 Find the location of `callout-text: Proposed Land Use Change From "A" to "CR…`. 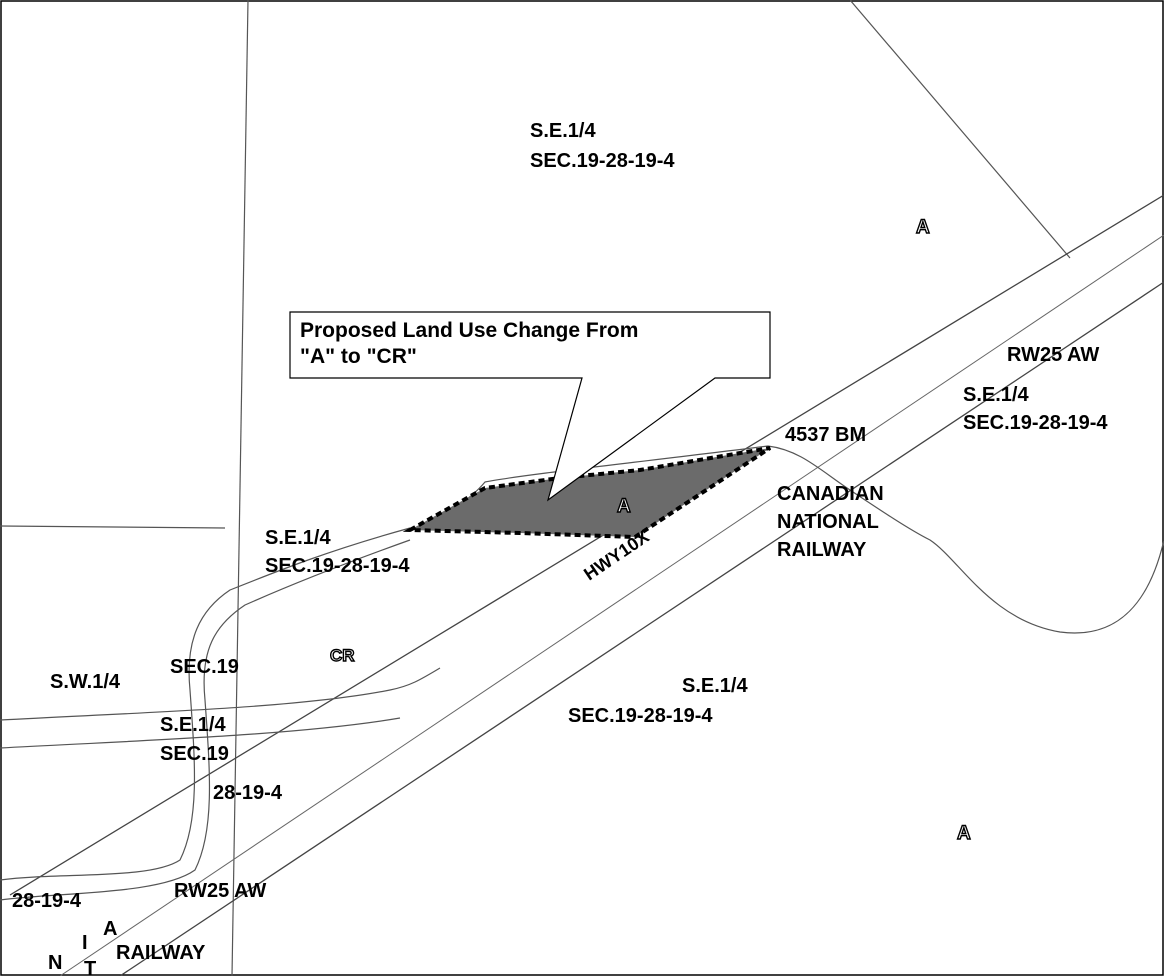

callout-text: Proposed Land Use Change From "A" to "CR… is located at coordinates (469, 344).